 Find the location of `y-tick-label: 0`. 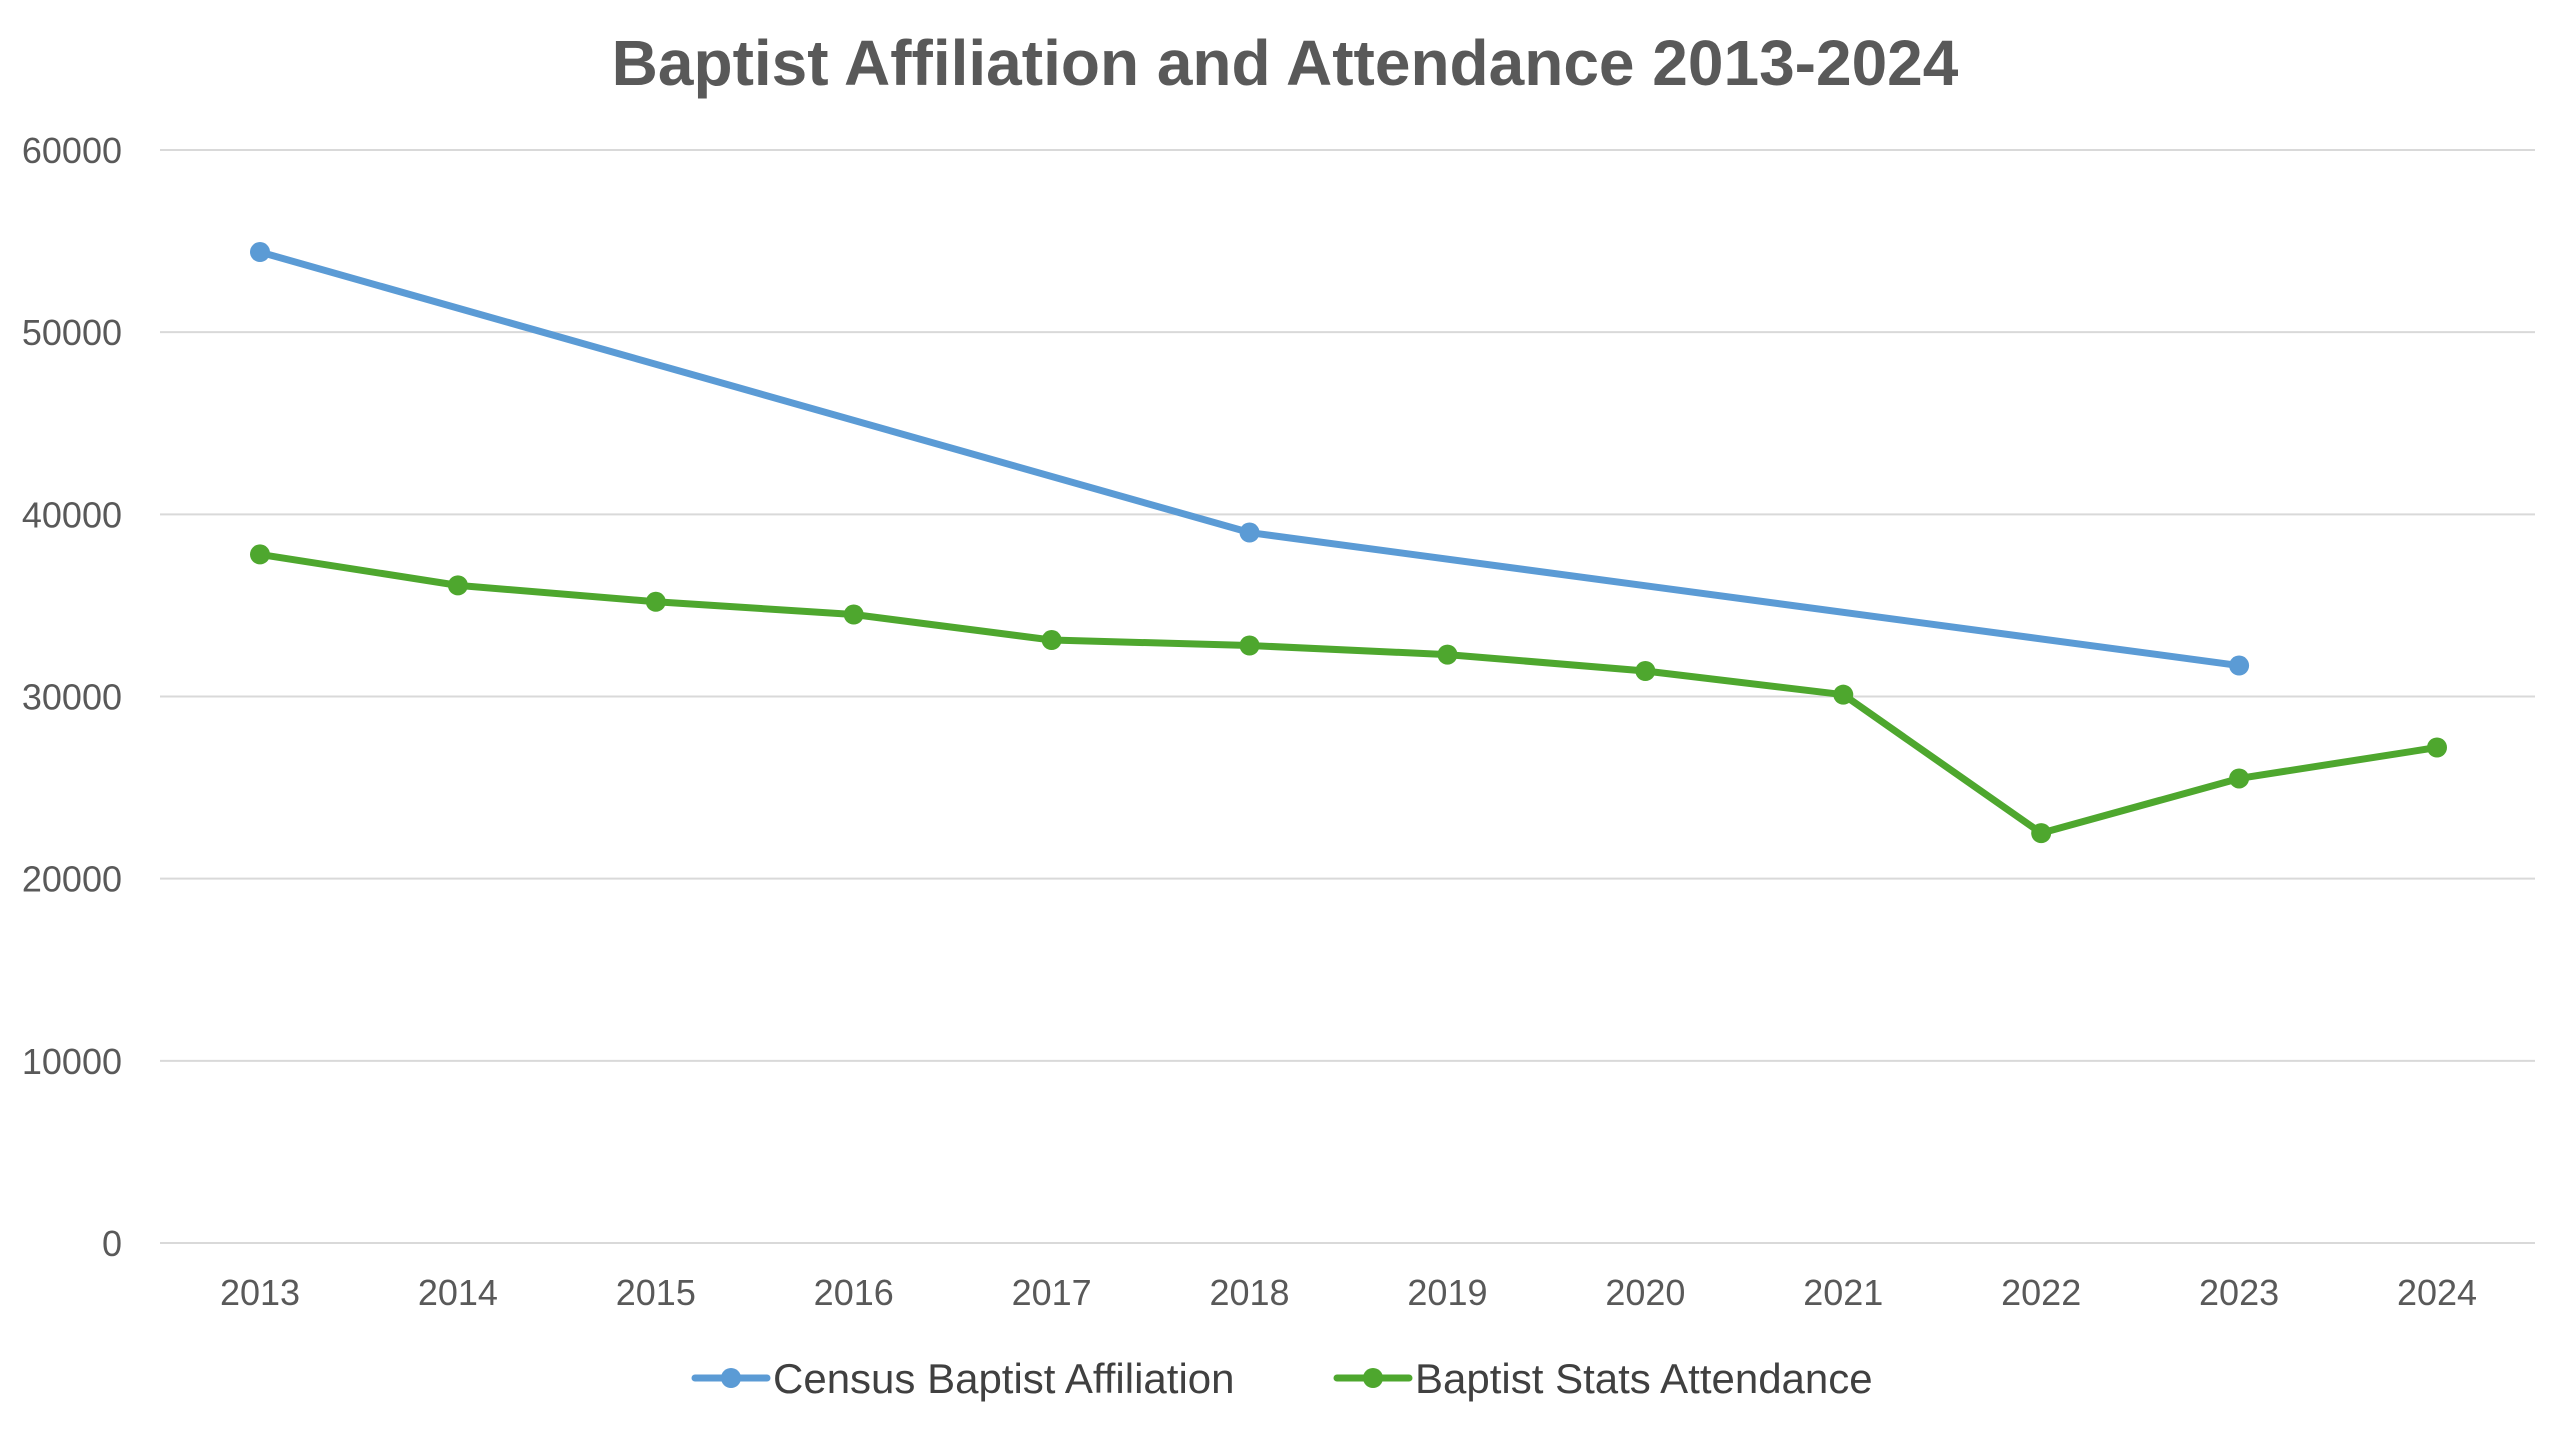

y-tick-label: 0 is located at coordinates (112, 1243).